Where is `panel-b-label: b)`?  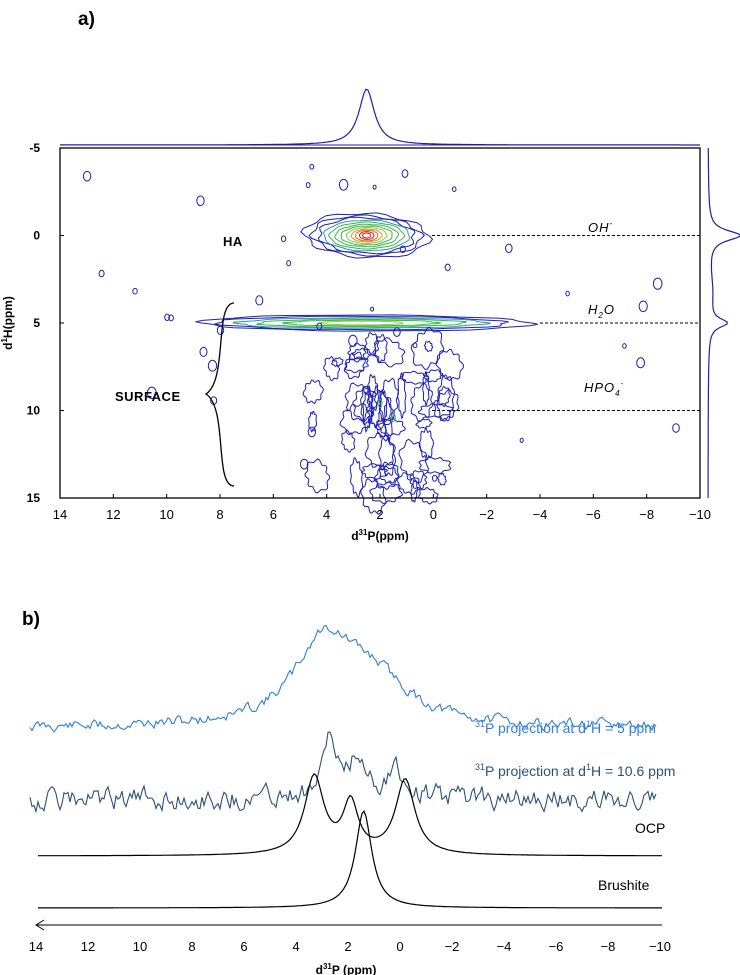
panel-b-label: b) is located at coordinates (31, 619).